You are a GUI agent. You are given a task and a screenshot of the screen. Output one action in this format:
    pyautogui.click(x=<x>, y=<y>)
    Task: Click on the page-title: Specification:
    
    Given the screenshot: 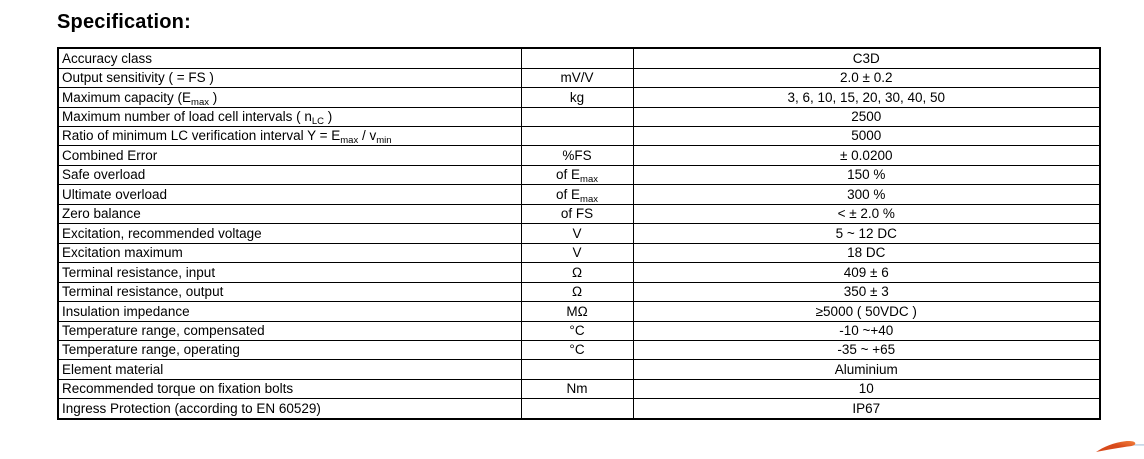 What is the action you would take?
    pyautogui.click(x=124, y=22)
    